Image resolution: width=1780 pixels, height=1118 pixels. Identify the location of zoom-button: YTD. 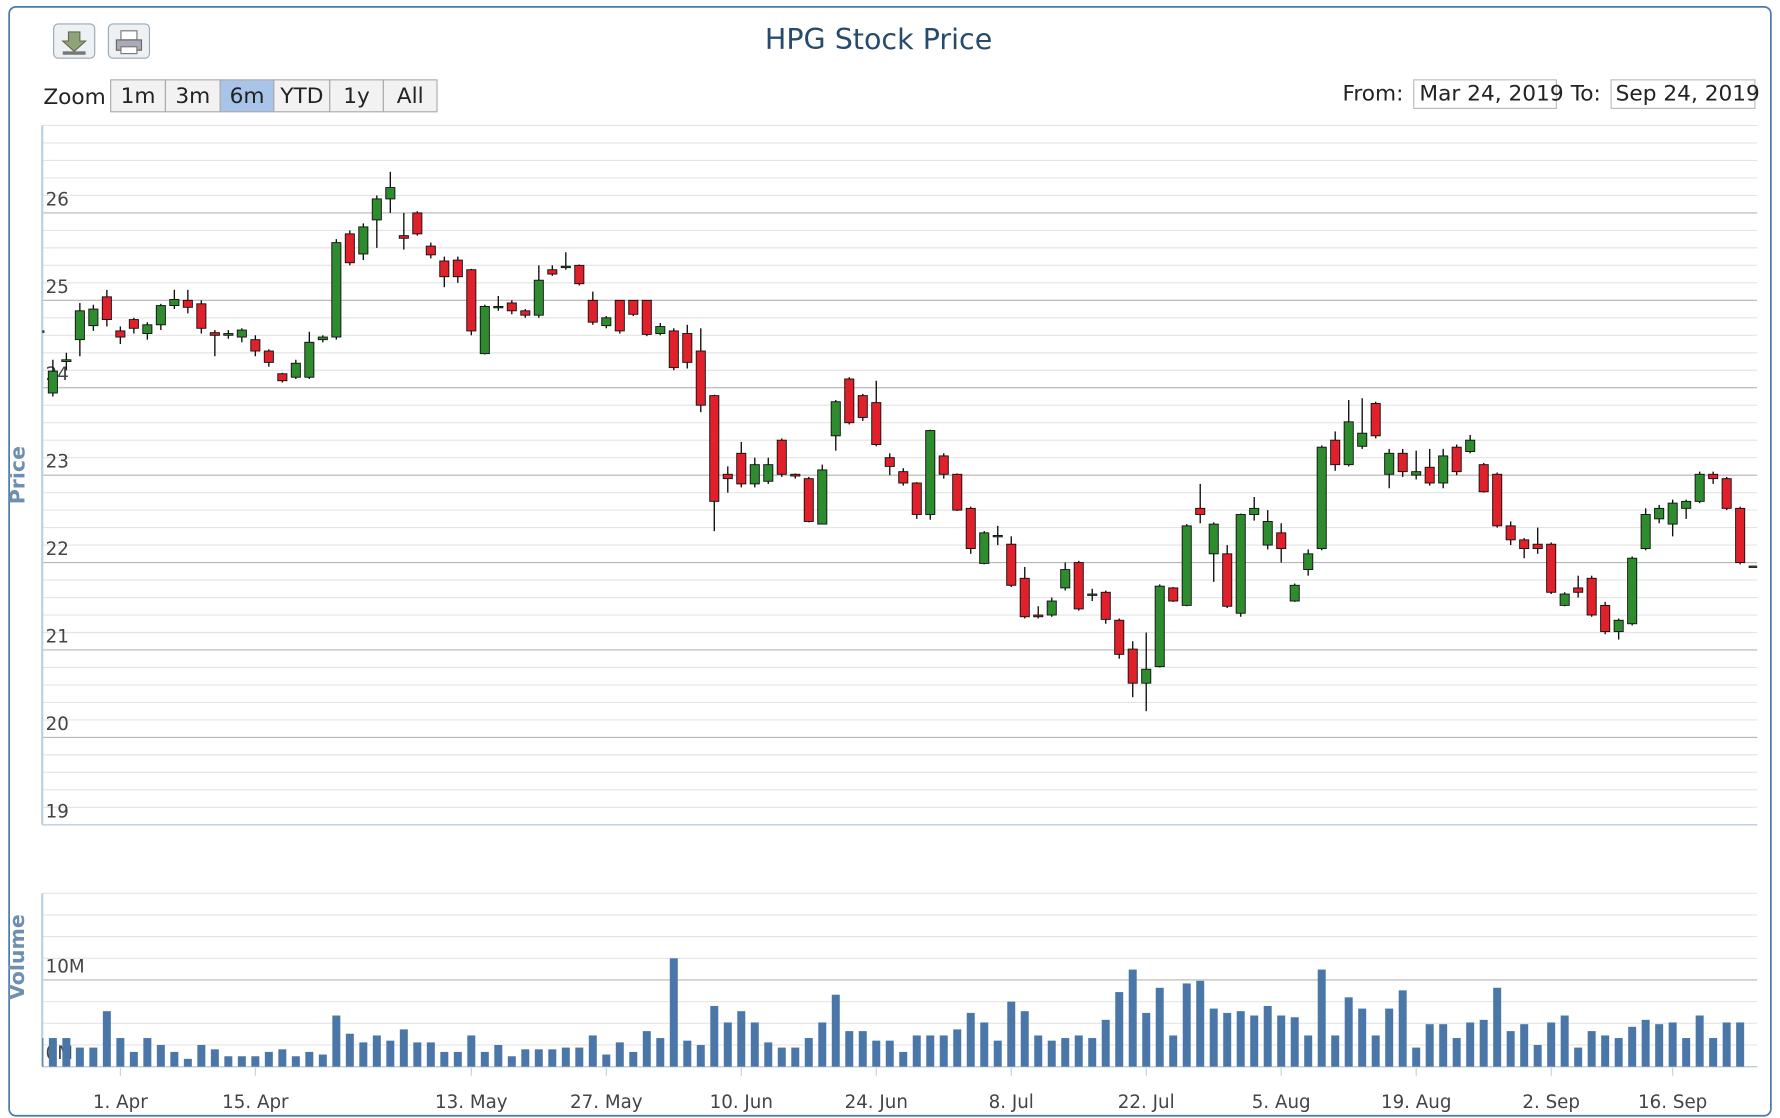
(302, 96).